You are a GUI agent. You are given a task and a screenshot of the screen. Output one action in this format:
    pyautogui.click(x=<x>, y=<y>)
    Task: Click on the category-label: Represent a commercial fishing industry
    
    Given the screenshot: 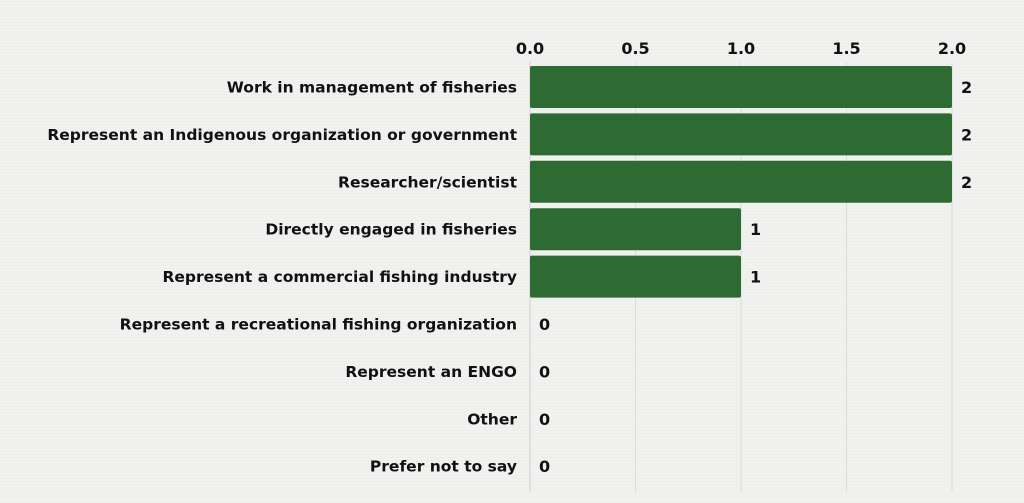 What is the action you would take?
    pyautogui.click(x=339, y=277)
    